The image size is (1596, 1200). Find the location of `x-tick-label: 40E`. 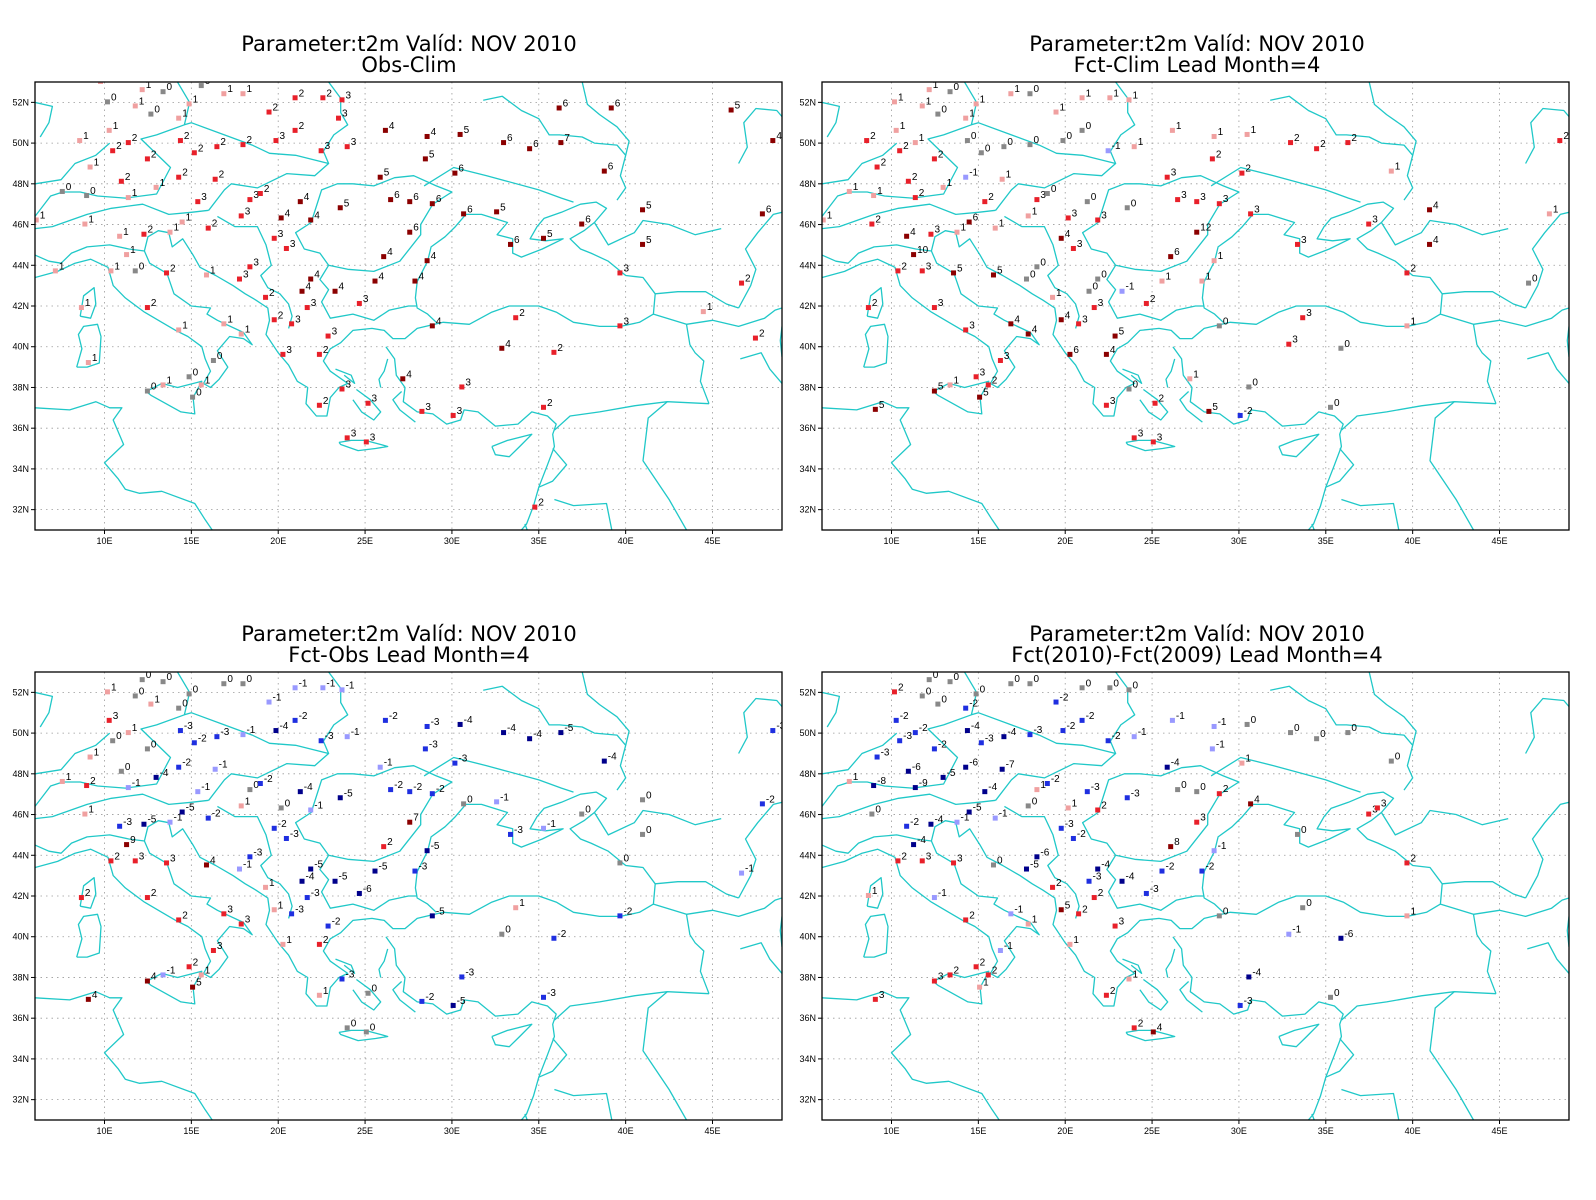

x-tick-label: 40E is located at coordinates (626, 541).